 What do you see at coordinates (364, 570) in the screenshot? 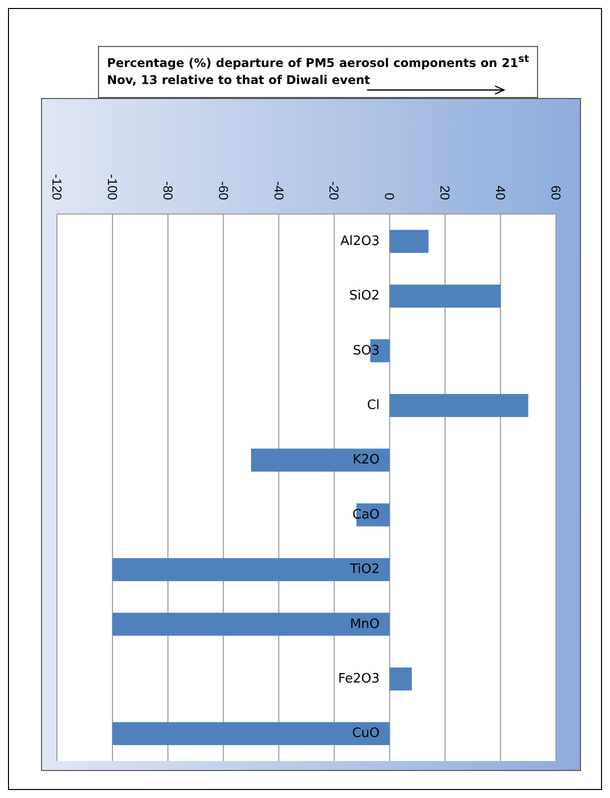
I see `y-tick-label: TiO2` at bounding box center [364, 570].